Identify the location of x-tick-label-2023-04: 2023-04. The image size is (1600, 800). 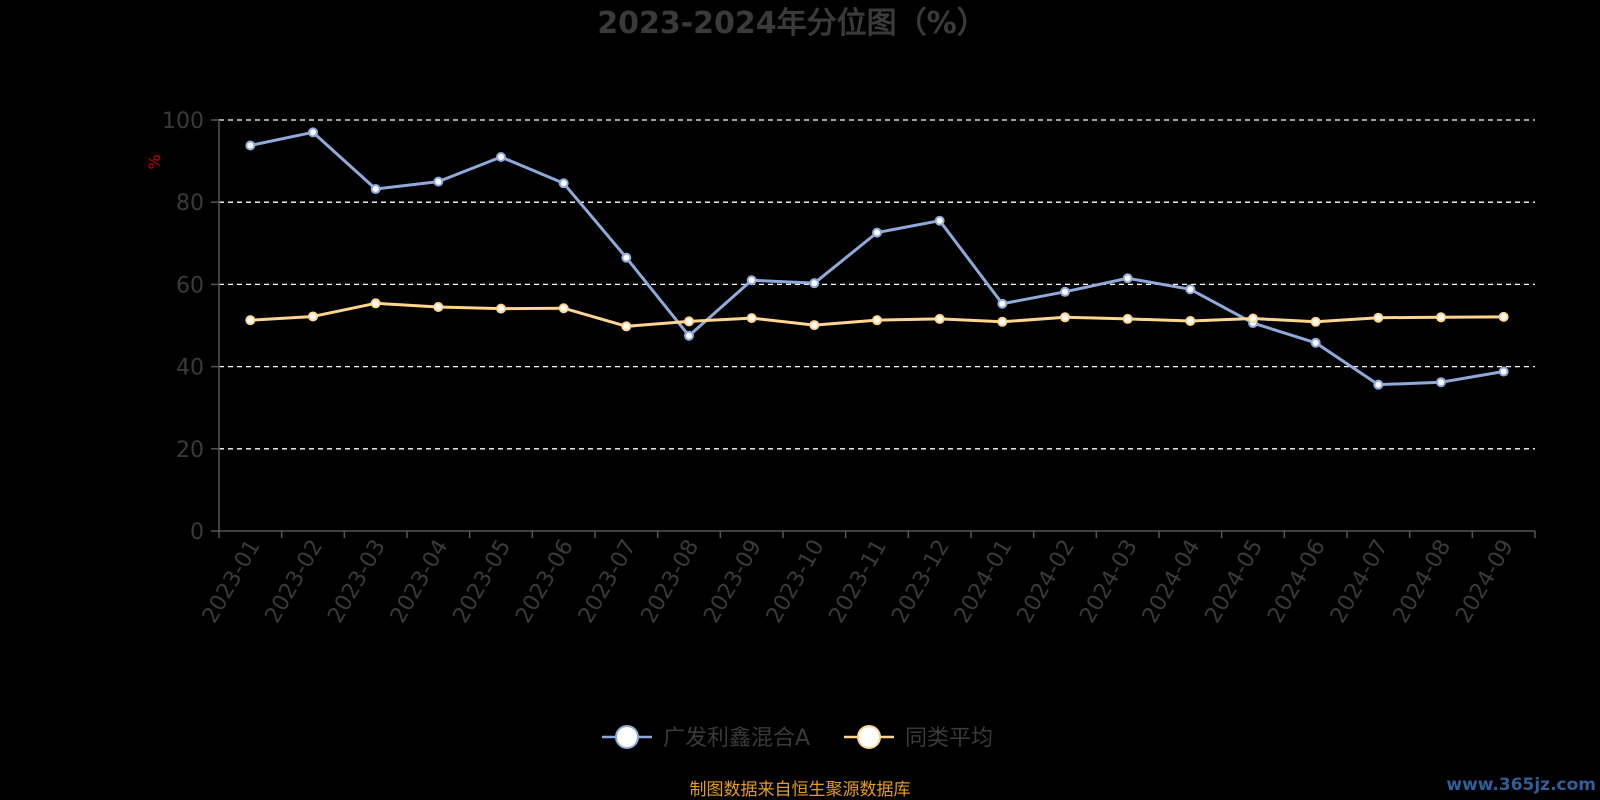
(420, 582).